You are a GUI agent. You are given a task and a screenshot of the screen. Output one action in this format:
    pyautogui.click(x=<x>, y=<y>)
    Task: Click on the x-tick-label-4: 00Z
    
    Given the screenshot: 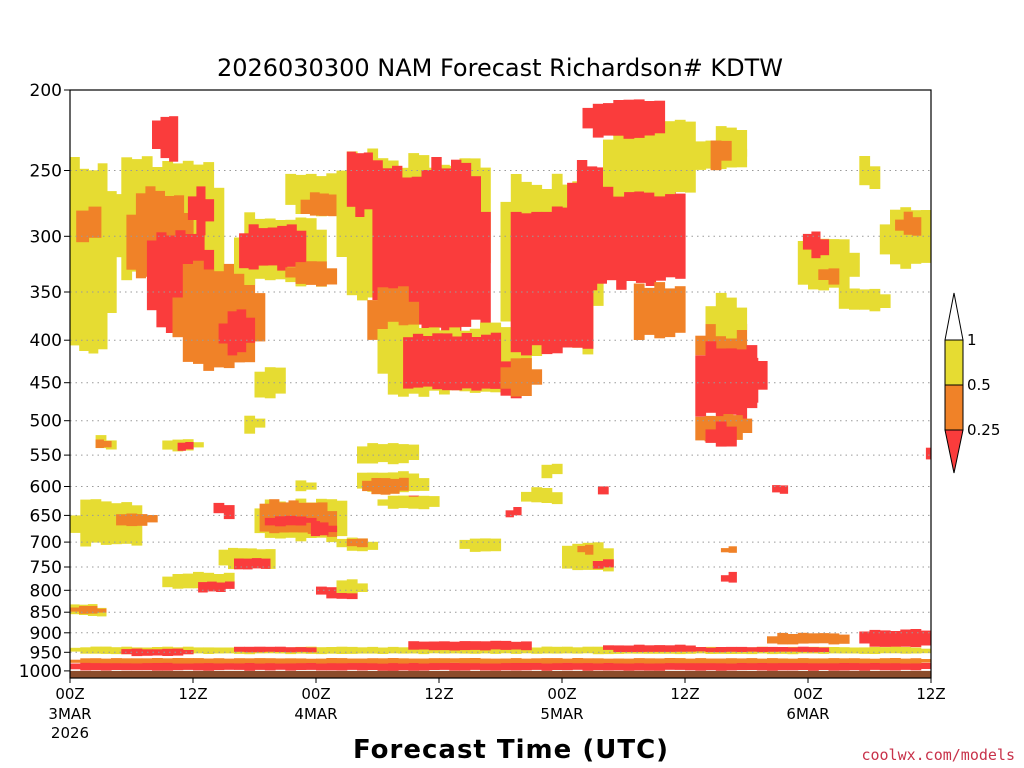 What is the action you would take?
    pyautogui.click(x=561, y=694)
    